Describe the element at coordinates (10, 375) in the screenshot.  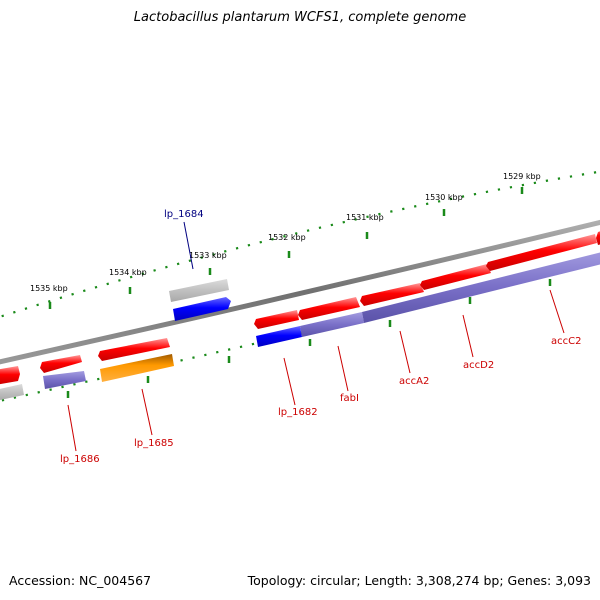
I see `gene-forward-left-edge` at that location.